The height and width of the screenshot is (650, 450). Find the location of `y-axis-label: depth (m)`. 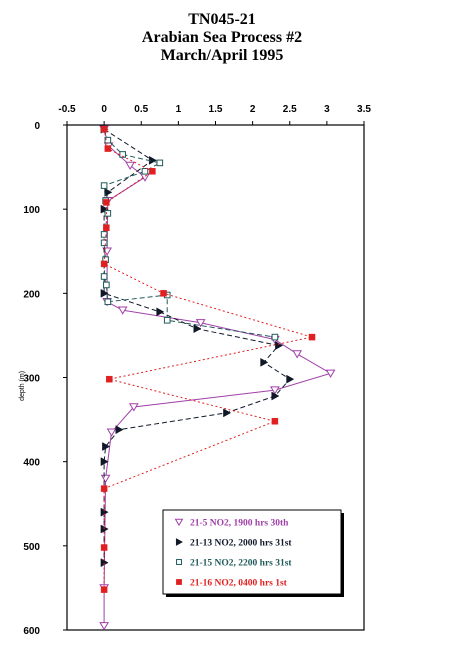

y-axis-label: depth (m) is located at coordinates (22, 386).